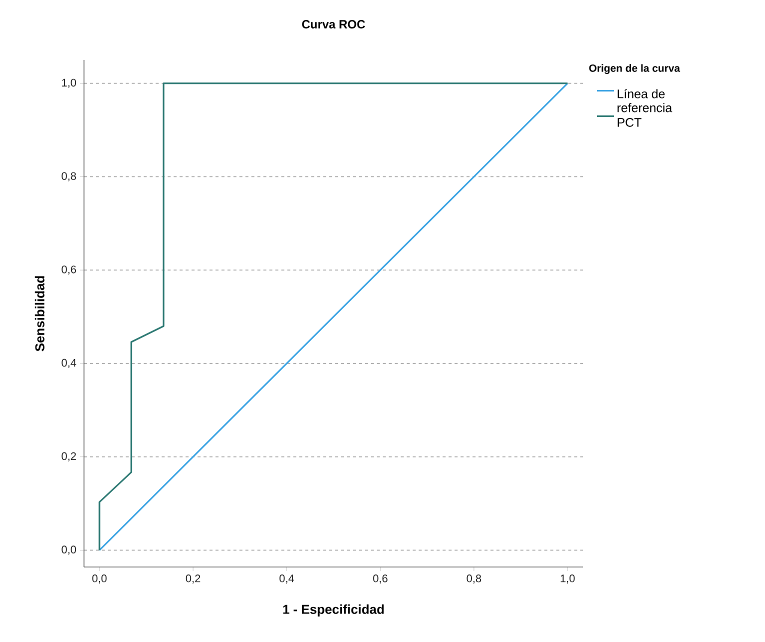 Image resolution: width=765 pixels, height=642 pixels. What do you see at coordinates (69, 550) in the screenshot?
I see `y-tick-label: 0,0` at bounding box center [69, 550].